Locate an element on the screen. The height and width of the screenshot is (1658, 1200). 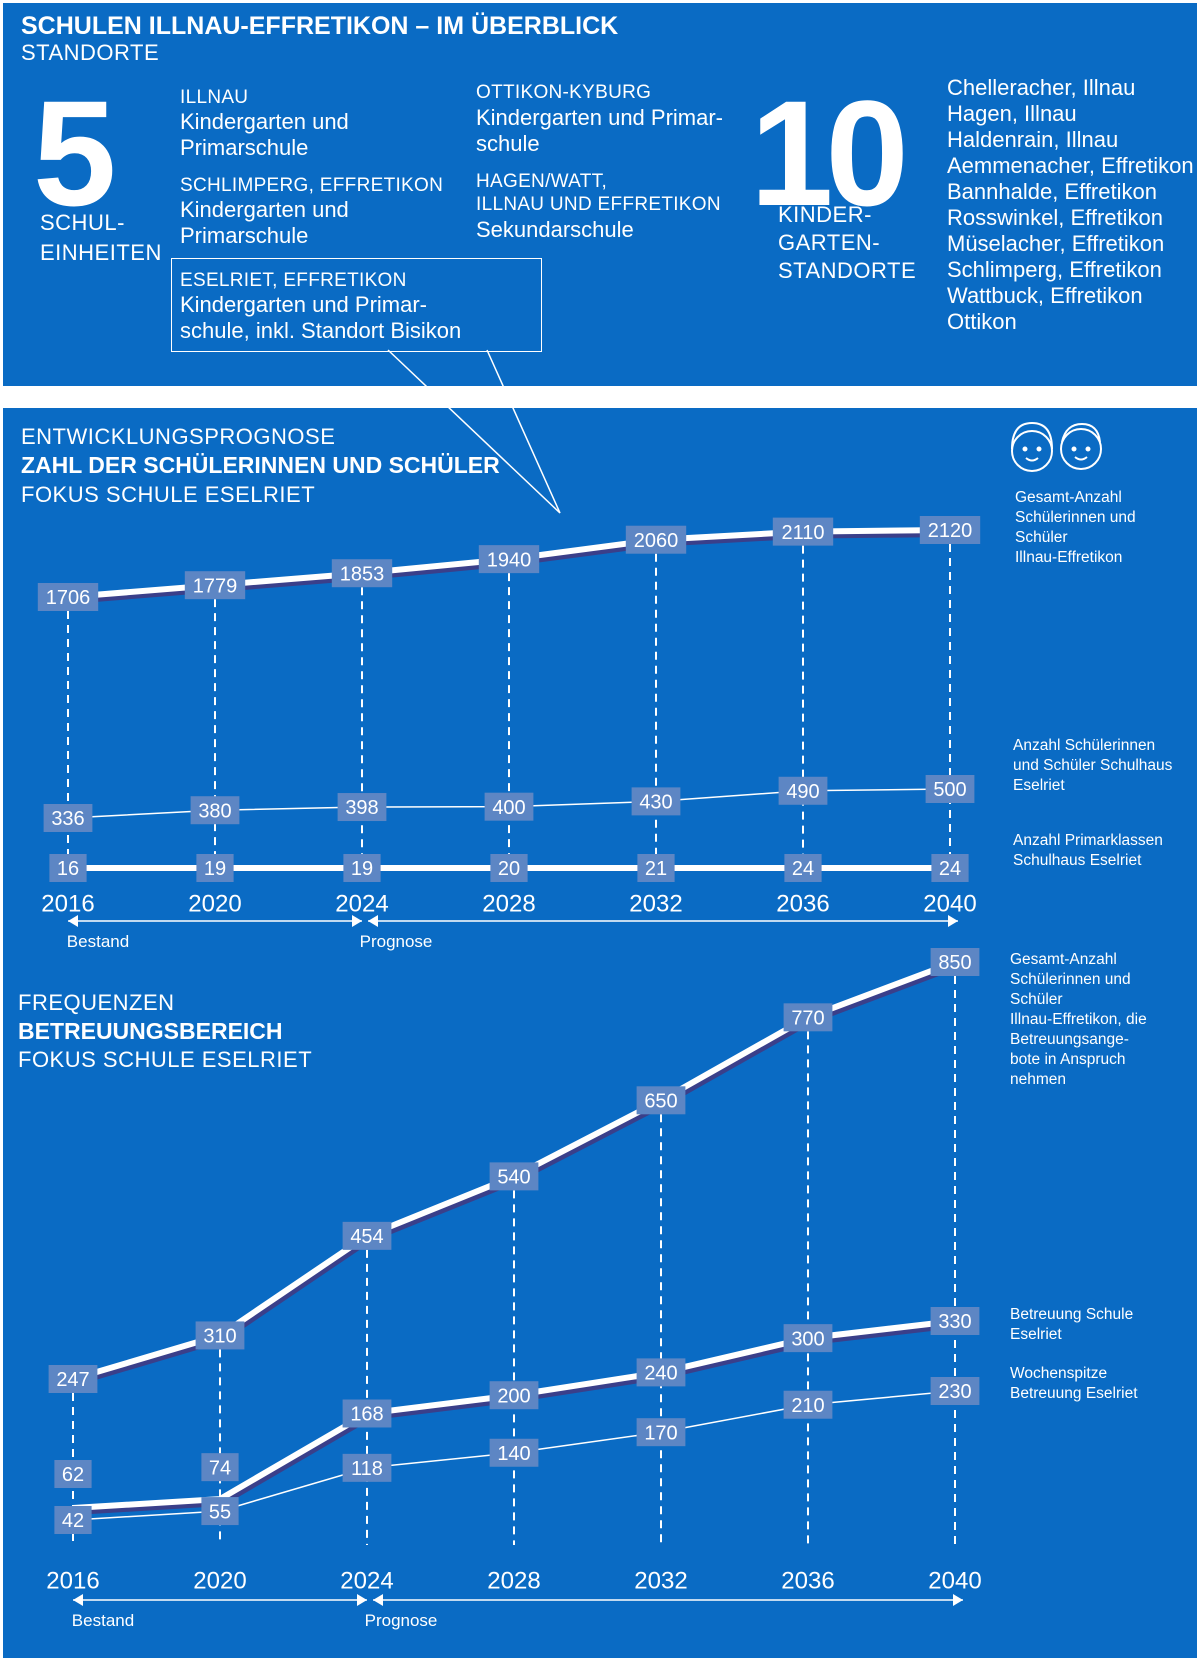
data-label-childcare-total: 454 is located at coordinates (366, 1237).